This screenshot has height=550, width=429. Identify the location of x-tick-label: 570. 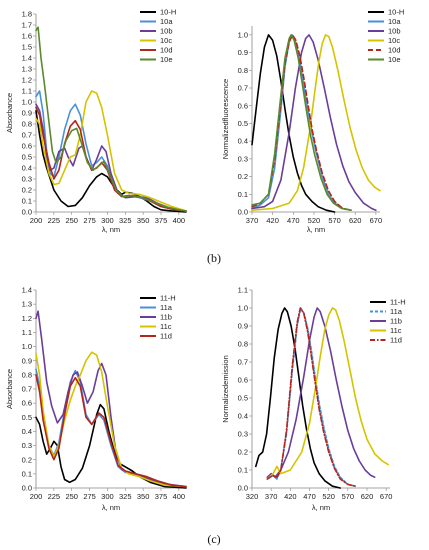
(348, 496).